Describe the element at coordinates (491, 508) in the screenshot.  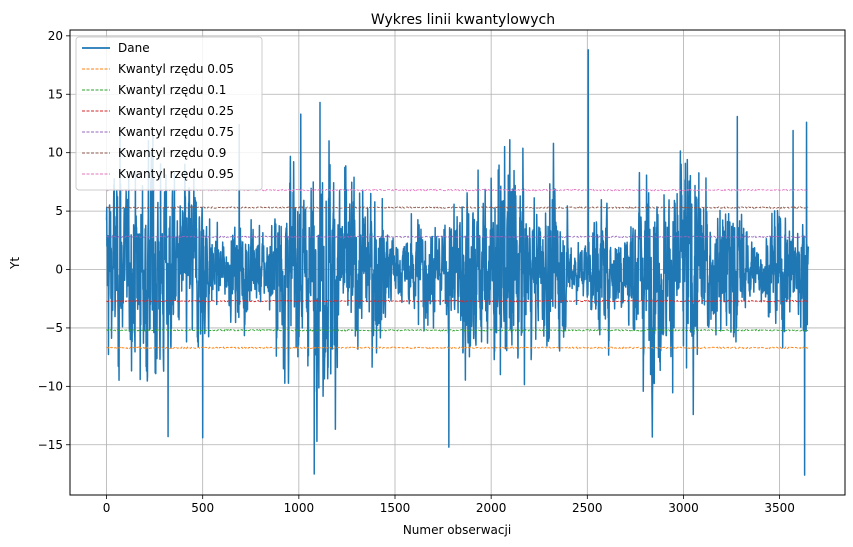
I see `x-tick-label: 2000` at that location.